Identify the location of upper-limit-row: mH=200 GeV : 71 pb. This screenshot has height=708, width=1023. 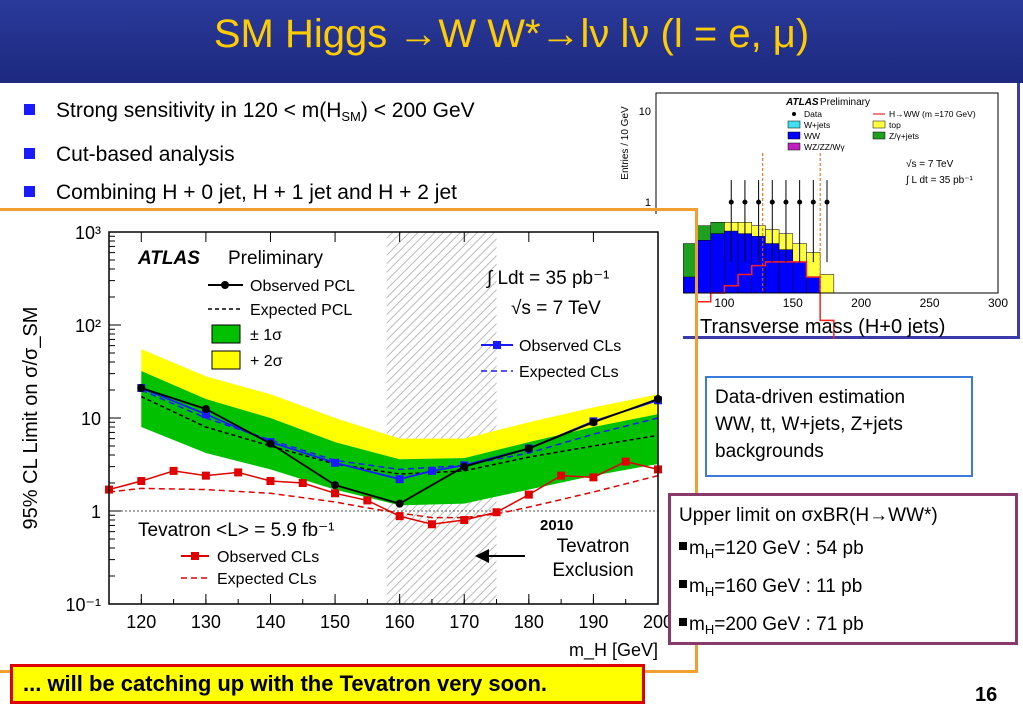
(843, 627).